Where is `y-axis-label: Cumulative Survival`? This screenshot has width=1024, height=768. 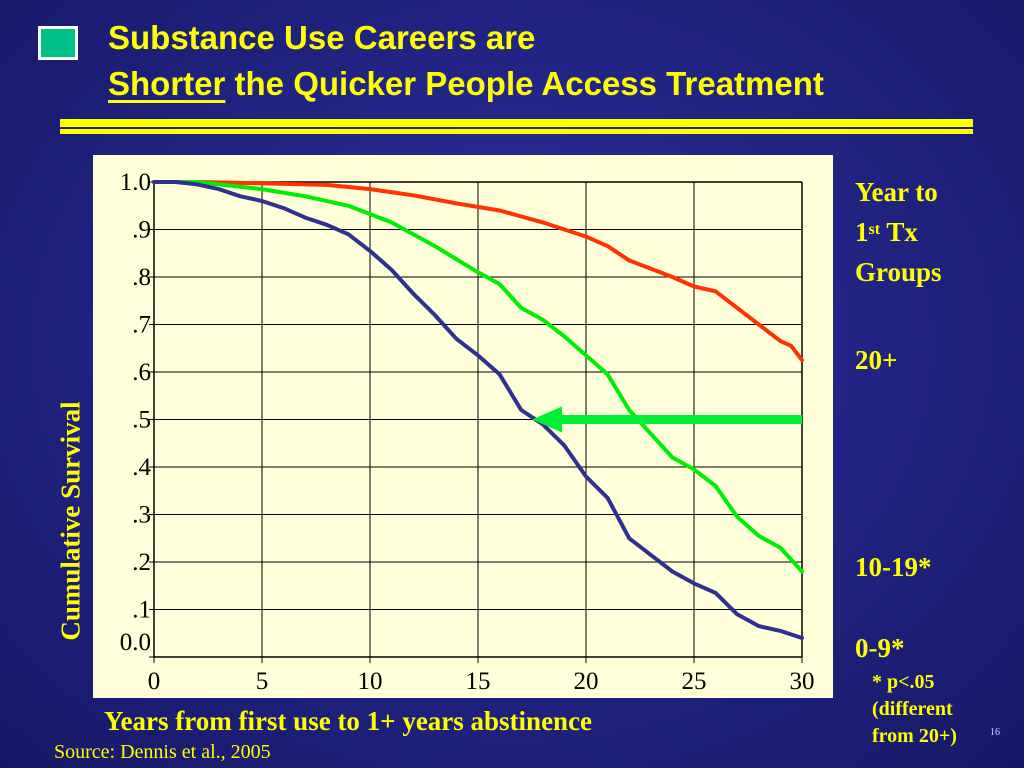
y-axis-label: Cumulative Survival is located at coordinates (70, 521).